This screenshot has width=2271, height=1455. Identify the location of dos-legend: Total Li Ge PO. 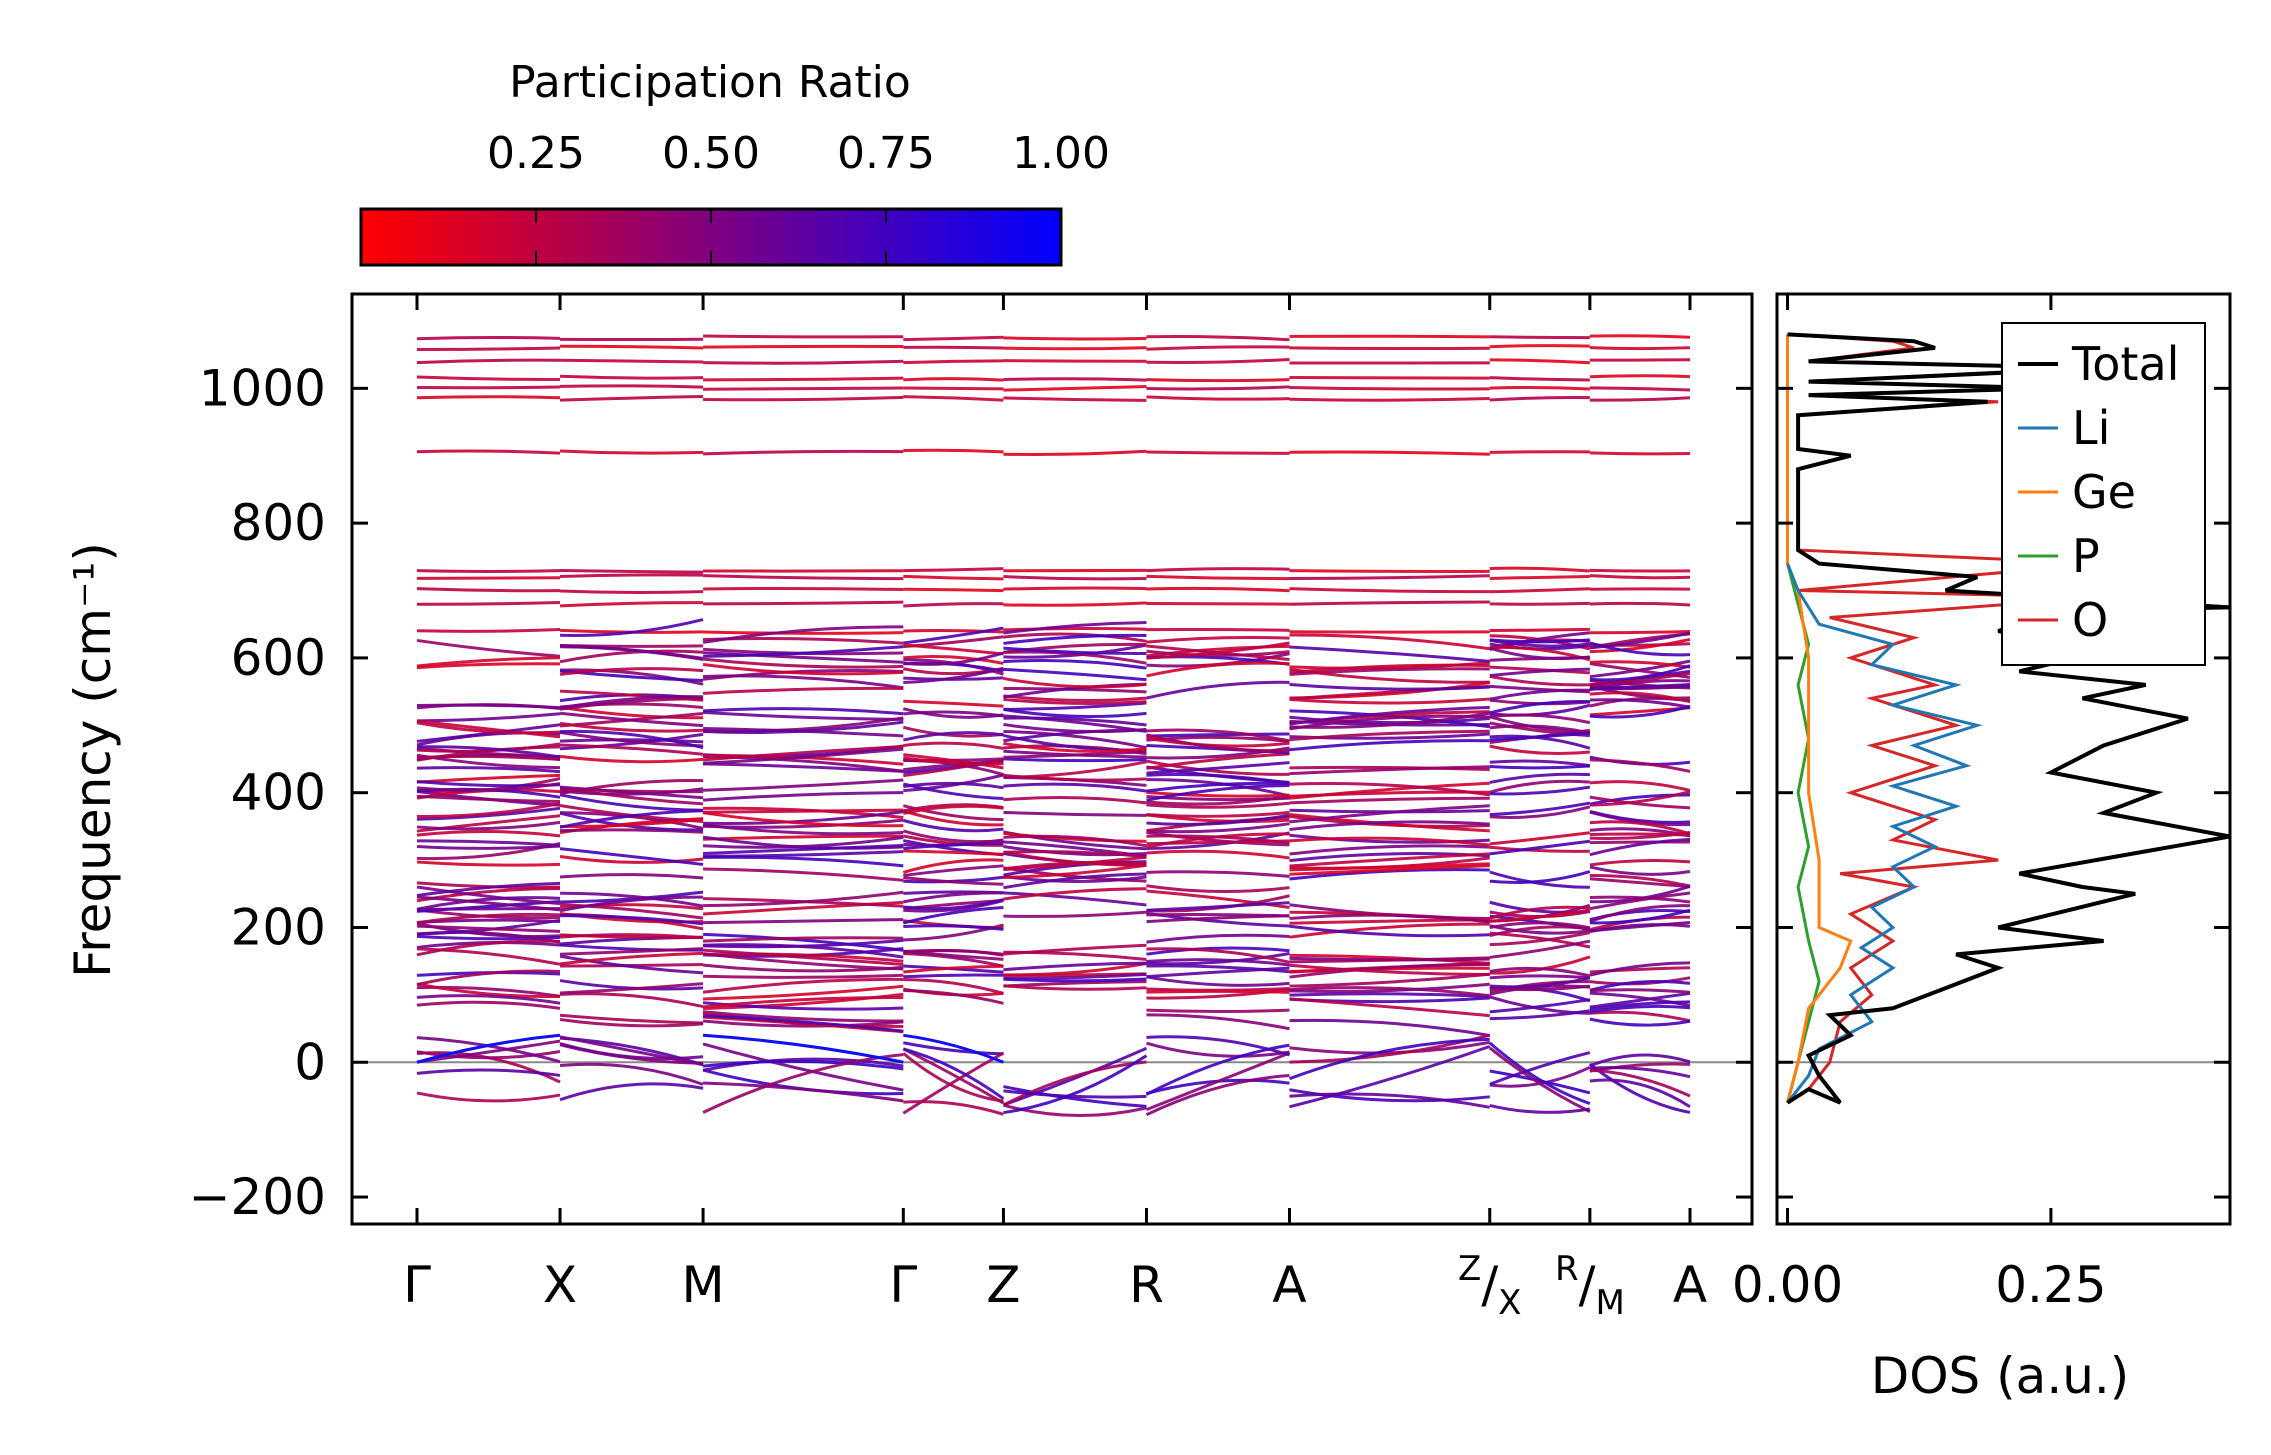
(2103, 494).